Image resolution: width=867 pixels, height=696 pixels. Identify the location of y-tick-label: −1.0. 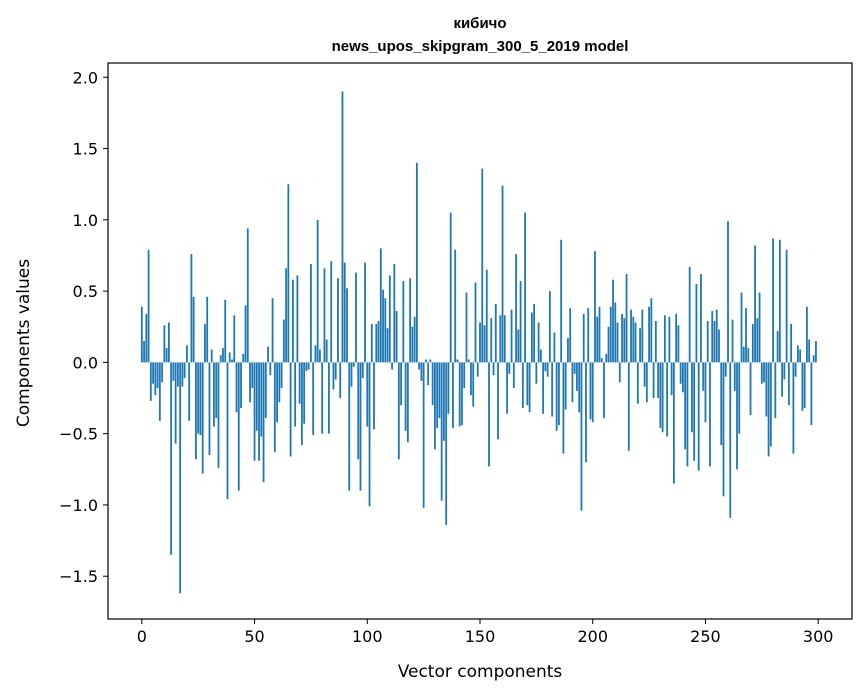
(78, 505).